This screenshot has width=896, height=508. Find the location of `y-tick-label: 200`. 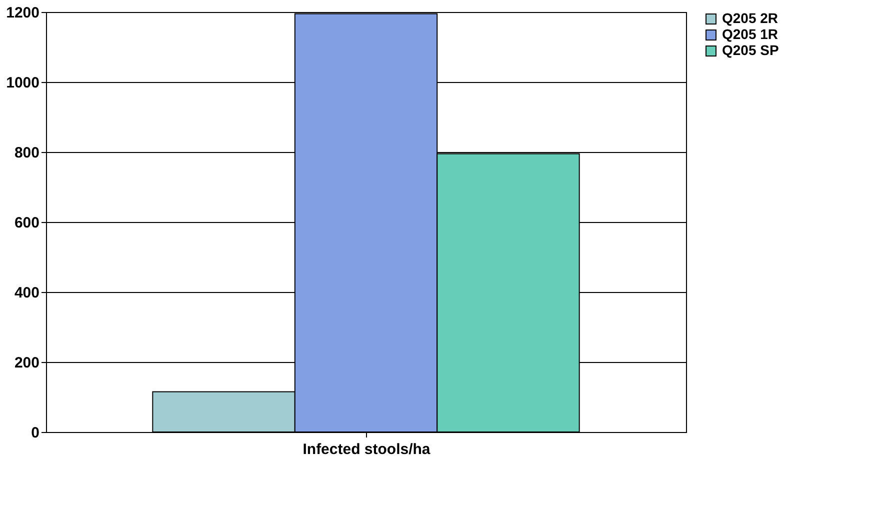

y-tick-label: 200 is located at coordinates (27, 363).